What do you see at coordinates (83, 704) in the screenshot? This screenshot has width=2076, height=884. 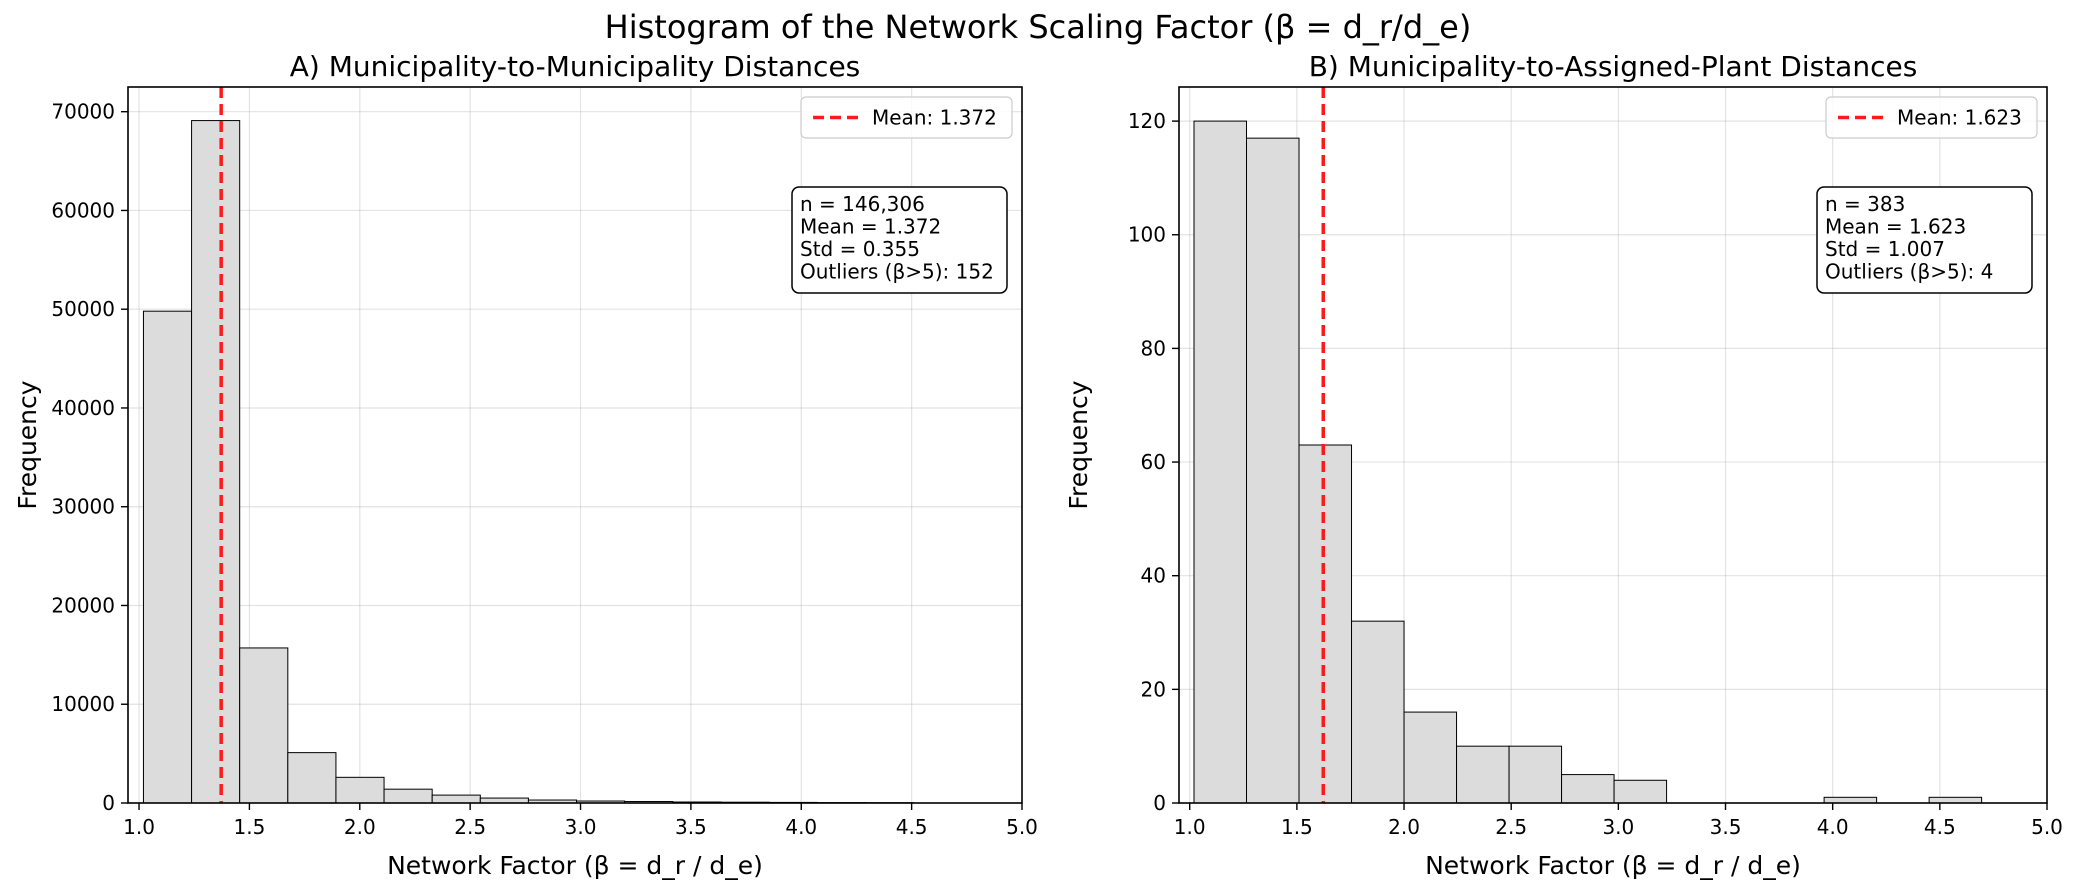 I see `y-tick-label: 10000` at bounding box center [83, 704].